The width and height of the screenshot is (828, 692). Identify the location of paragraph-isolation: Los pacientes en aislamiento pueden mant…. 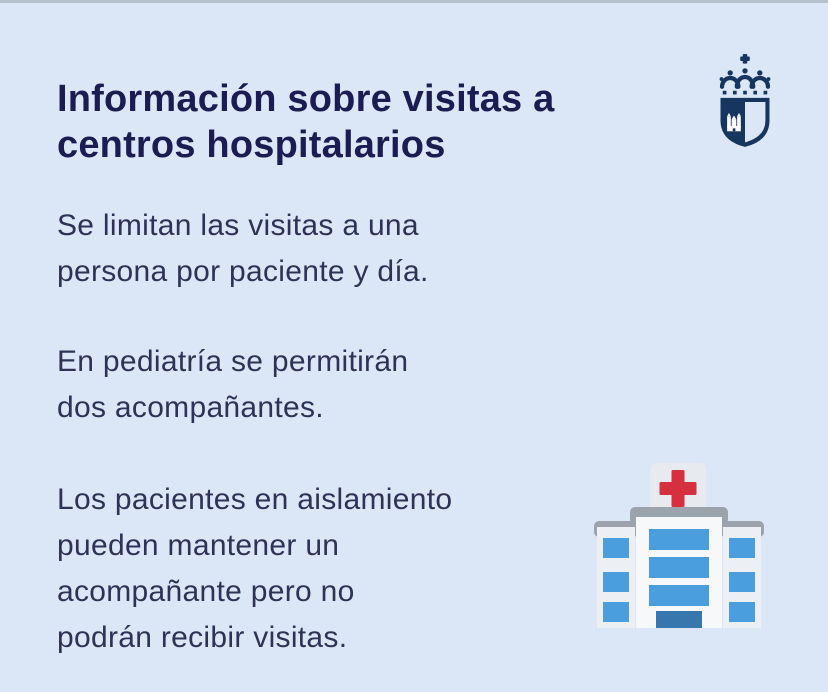
(255, 568).